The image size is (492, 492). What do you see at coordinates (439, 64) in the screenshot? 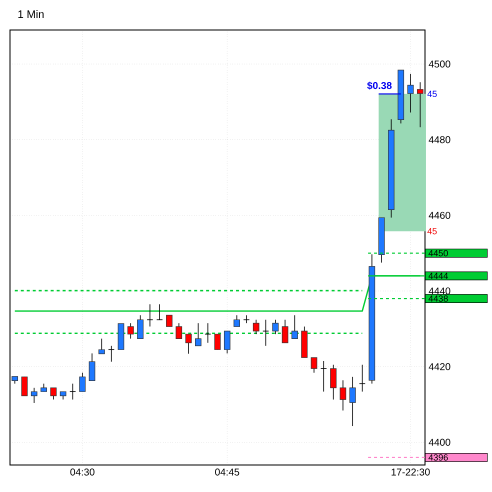
I see `y-tick-label: 4500` at bounding box center [439, 64].